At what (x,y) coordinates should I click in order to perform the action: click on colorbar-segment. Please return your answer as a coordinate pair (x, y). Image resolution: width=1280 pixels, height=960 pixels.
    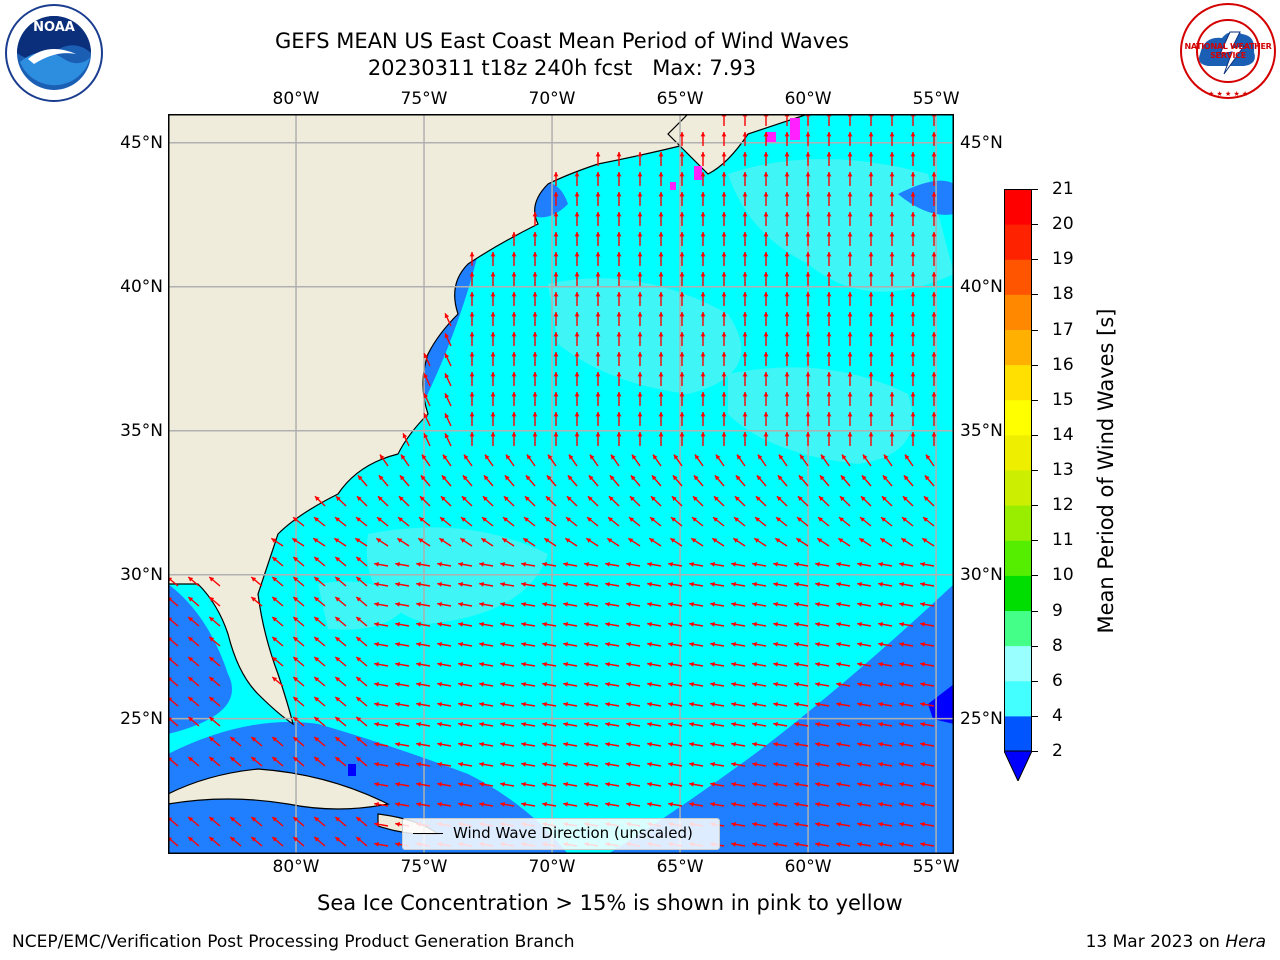
    Looking at the image, I should click on (1018, 663).